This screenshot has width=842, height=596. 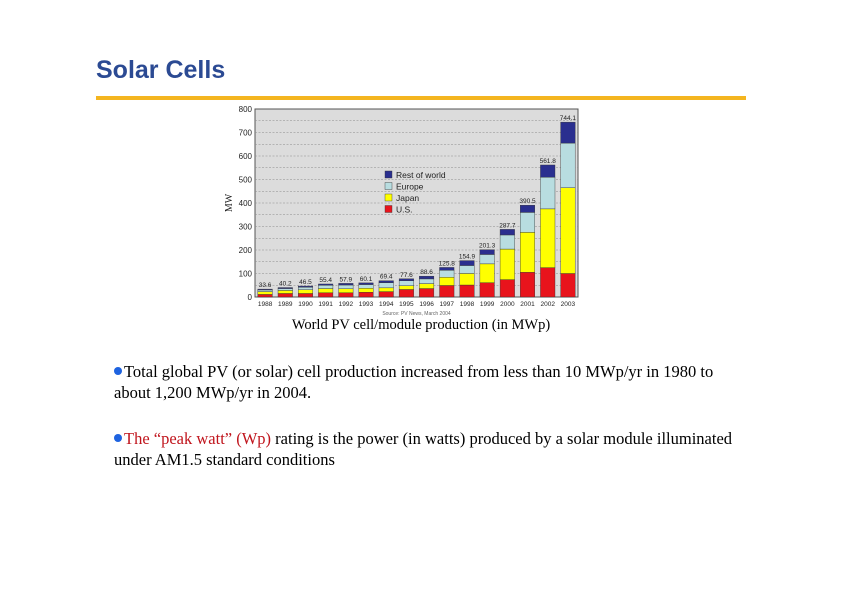 I want to click on x-tick-label: 1997, so click(x=447, y=304).